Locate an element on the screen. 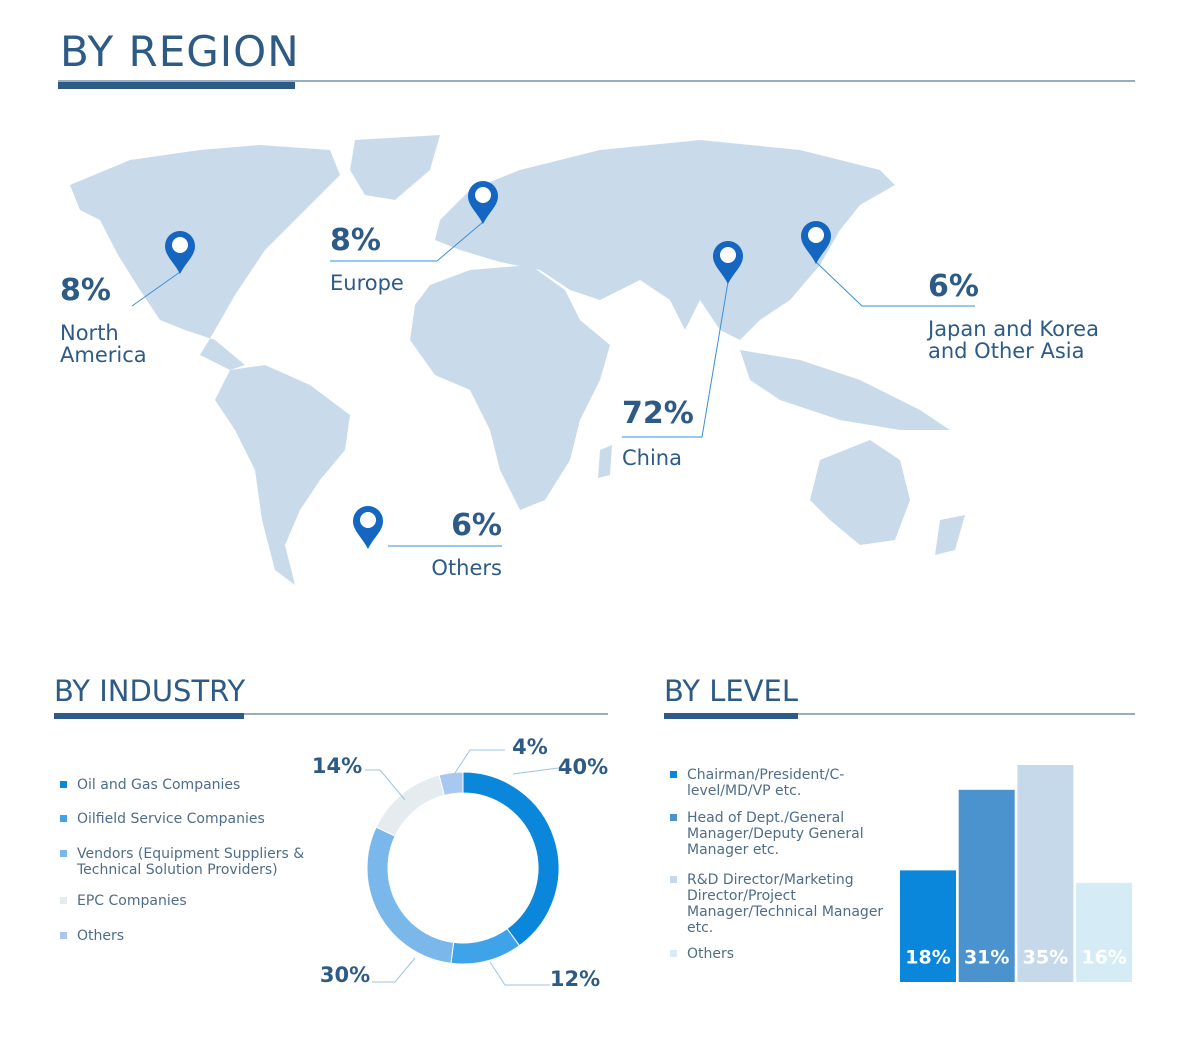  data-label: 31% is located at coordinates (986, 958).